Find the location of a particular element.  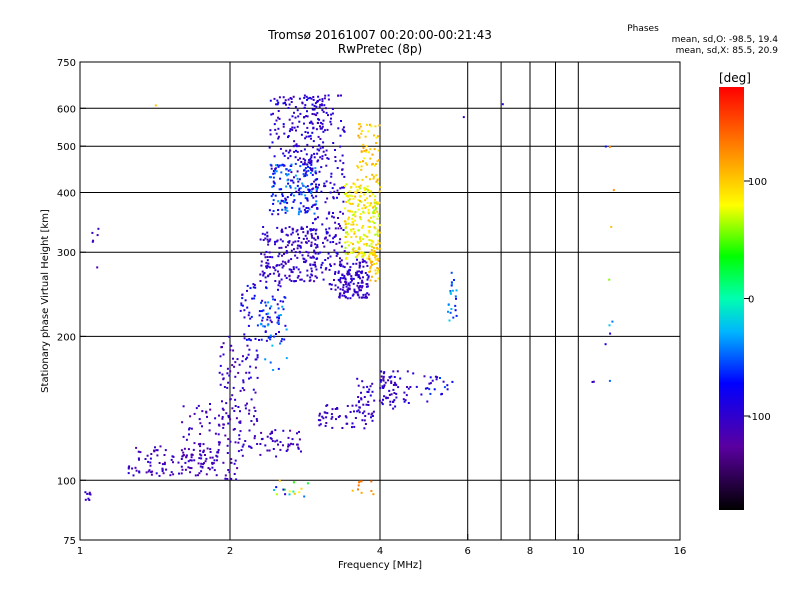

y-tick-label: 500 is located at coordinates (66, 147).